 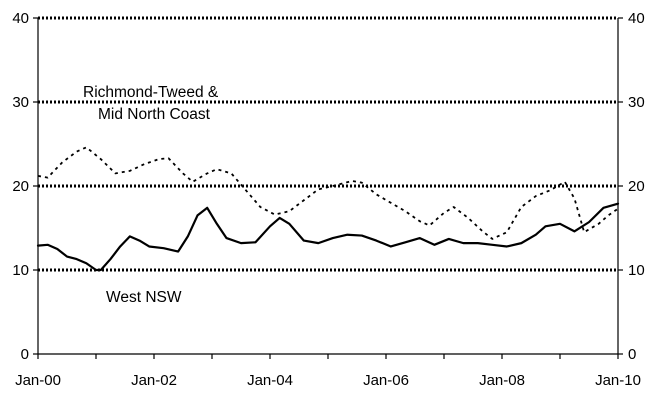 What do you see at coordinates (618, 380) in the screenshot?
I see `x-tick-label-Jan-10: Jan-10` at bounding box center [618, 380].